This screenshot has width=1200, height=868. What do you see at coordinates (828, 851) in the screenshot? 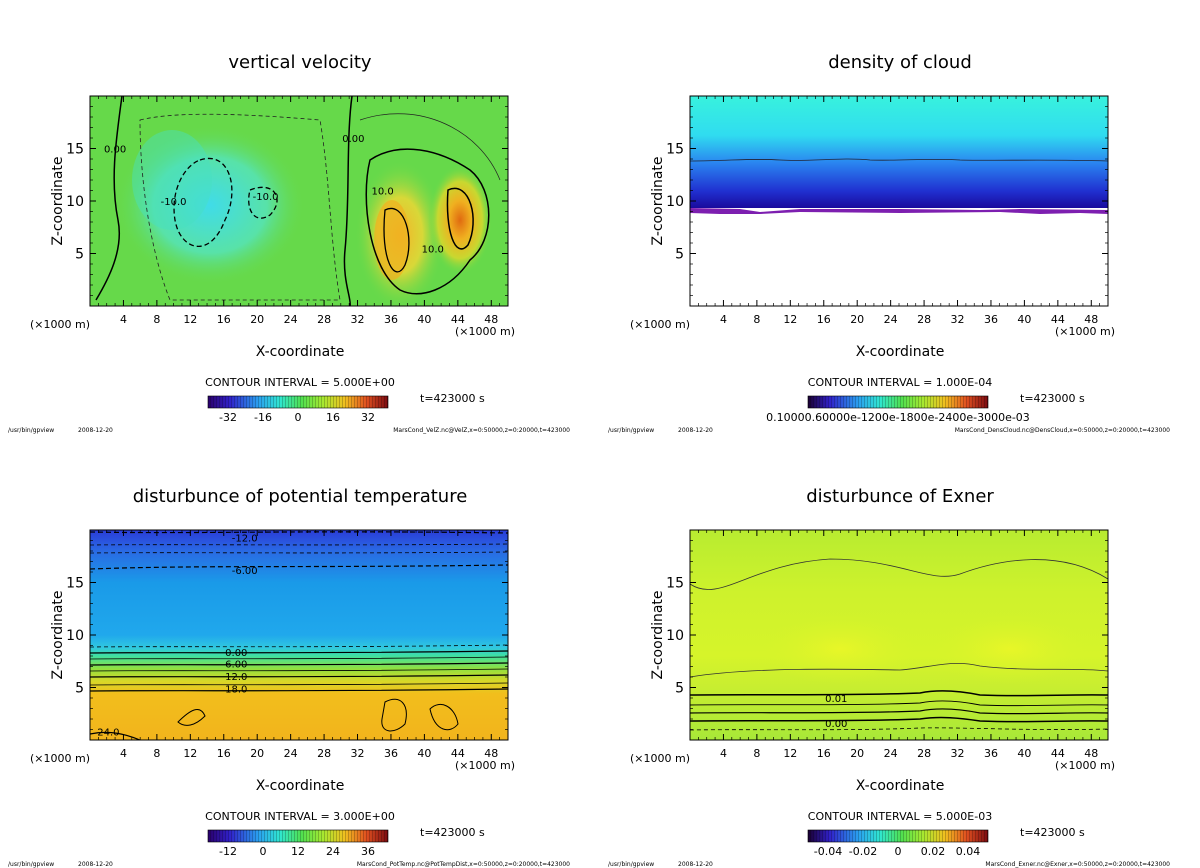
I see `colorbar-tick-label: -0.04` at bounding box center [828, 851].